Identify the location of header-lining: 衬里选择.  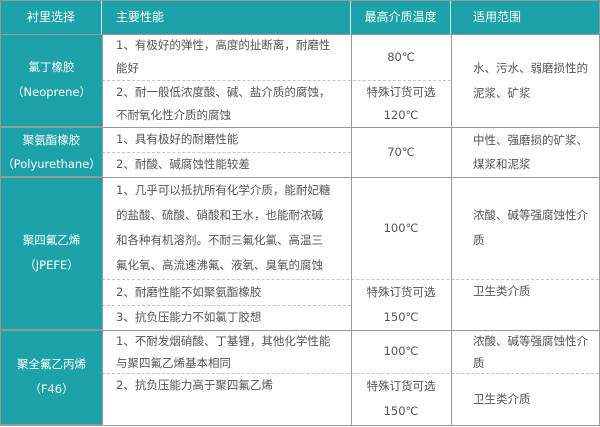
(51, 17).